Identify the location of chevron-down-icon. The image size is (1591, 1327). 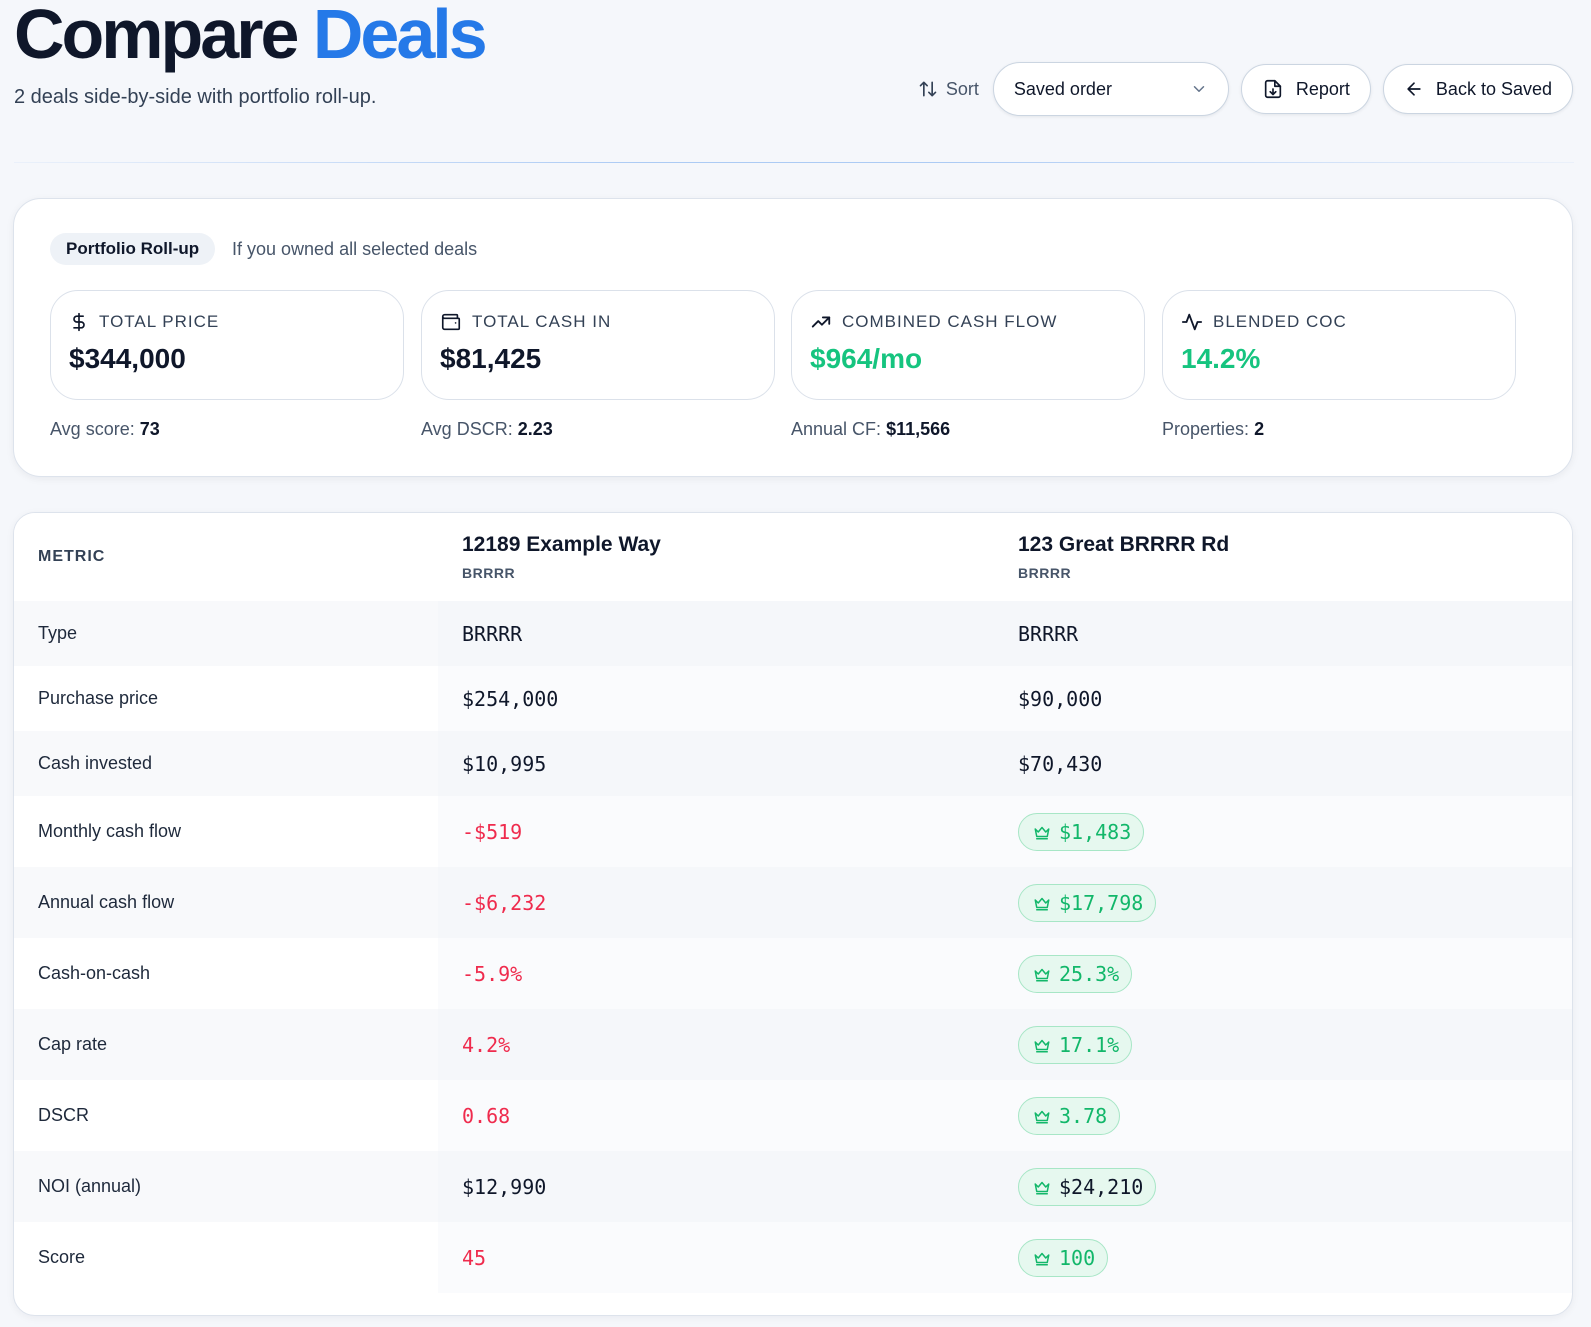
(1199, 89).